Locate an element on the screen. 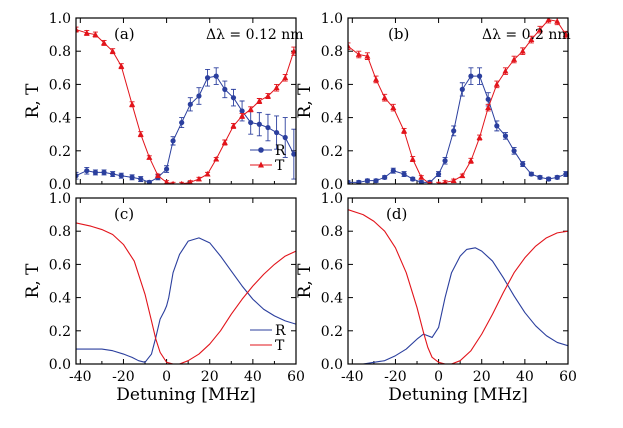 This screenshot has width=623, height=428. panel-label: (d) is located at coordinates (396, 214).